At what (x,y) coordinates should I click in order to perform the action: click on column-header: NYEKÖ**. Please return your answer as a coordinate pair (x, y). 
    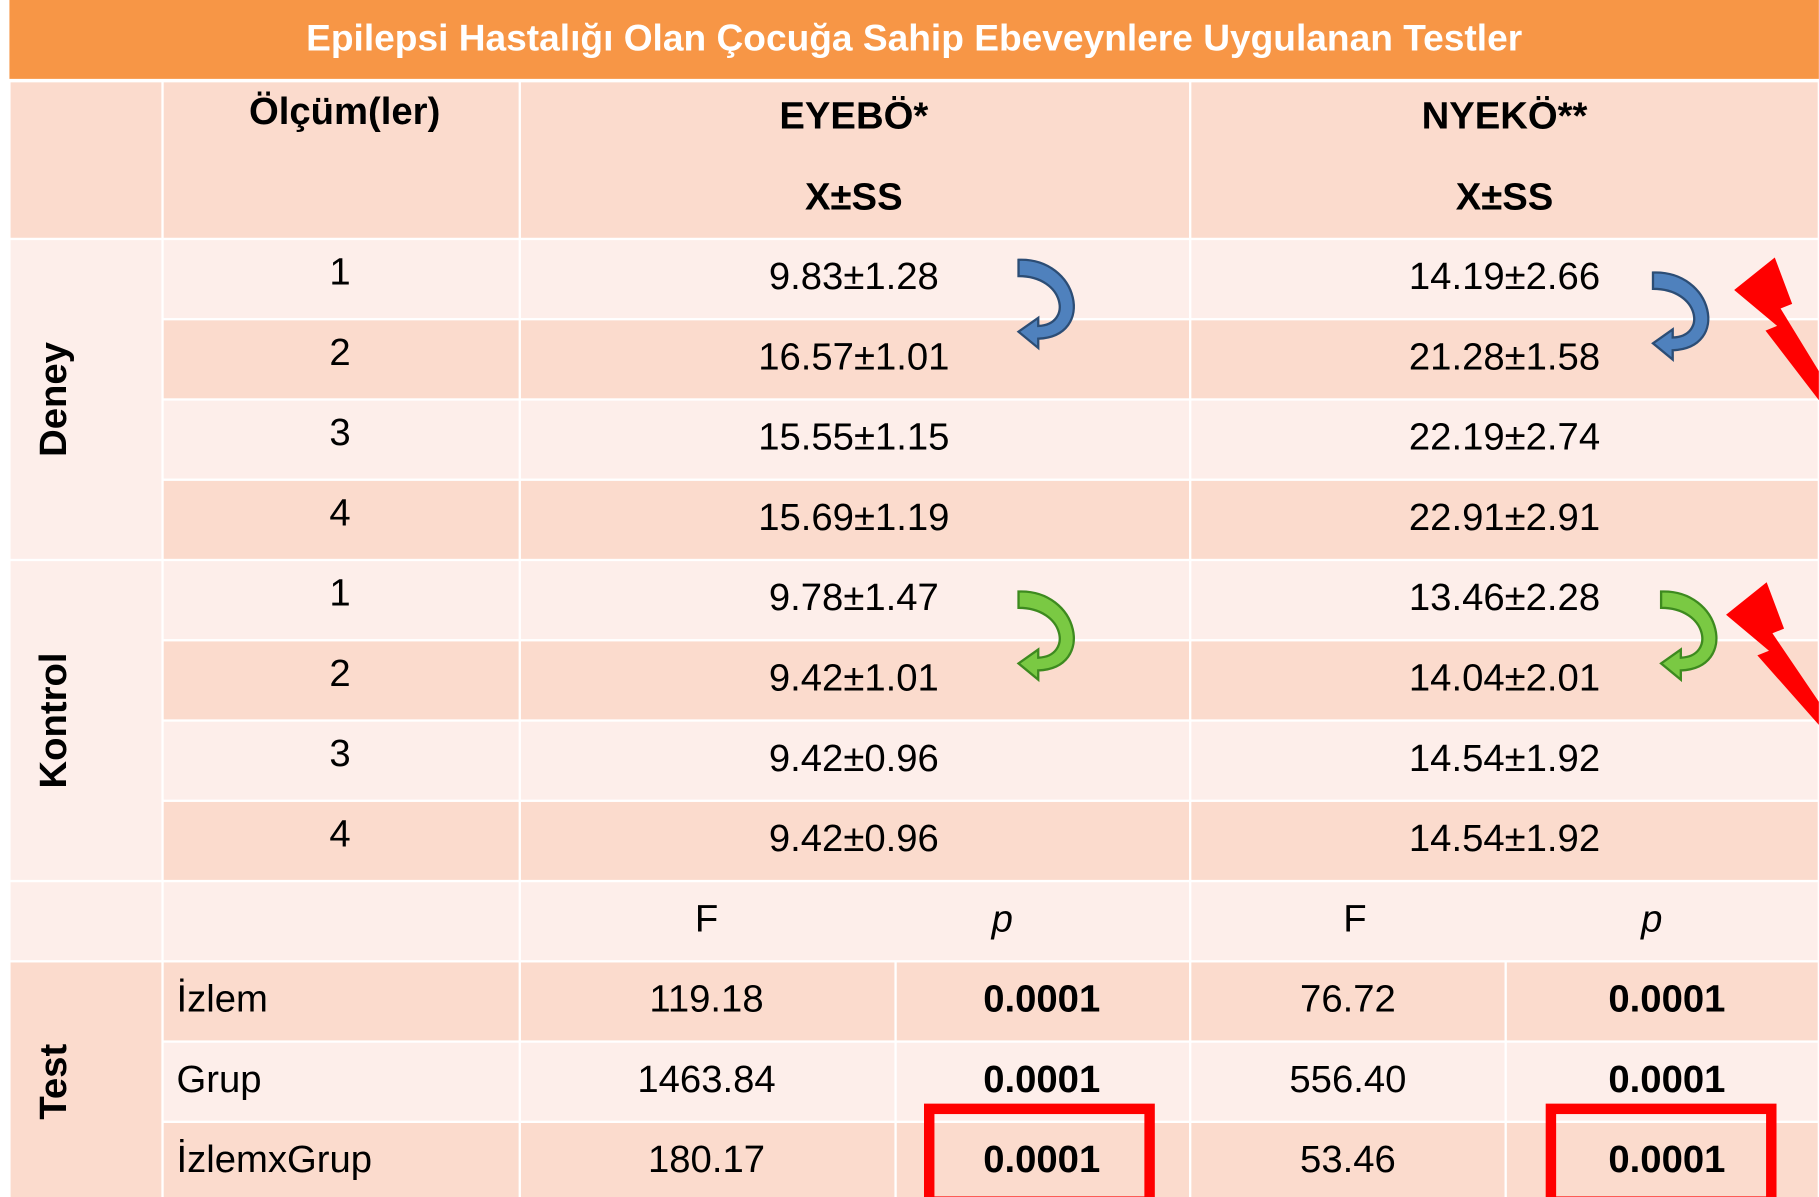
    Looking at the image, I should click on (1505, 115).